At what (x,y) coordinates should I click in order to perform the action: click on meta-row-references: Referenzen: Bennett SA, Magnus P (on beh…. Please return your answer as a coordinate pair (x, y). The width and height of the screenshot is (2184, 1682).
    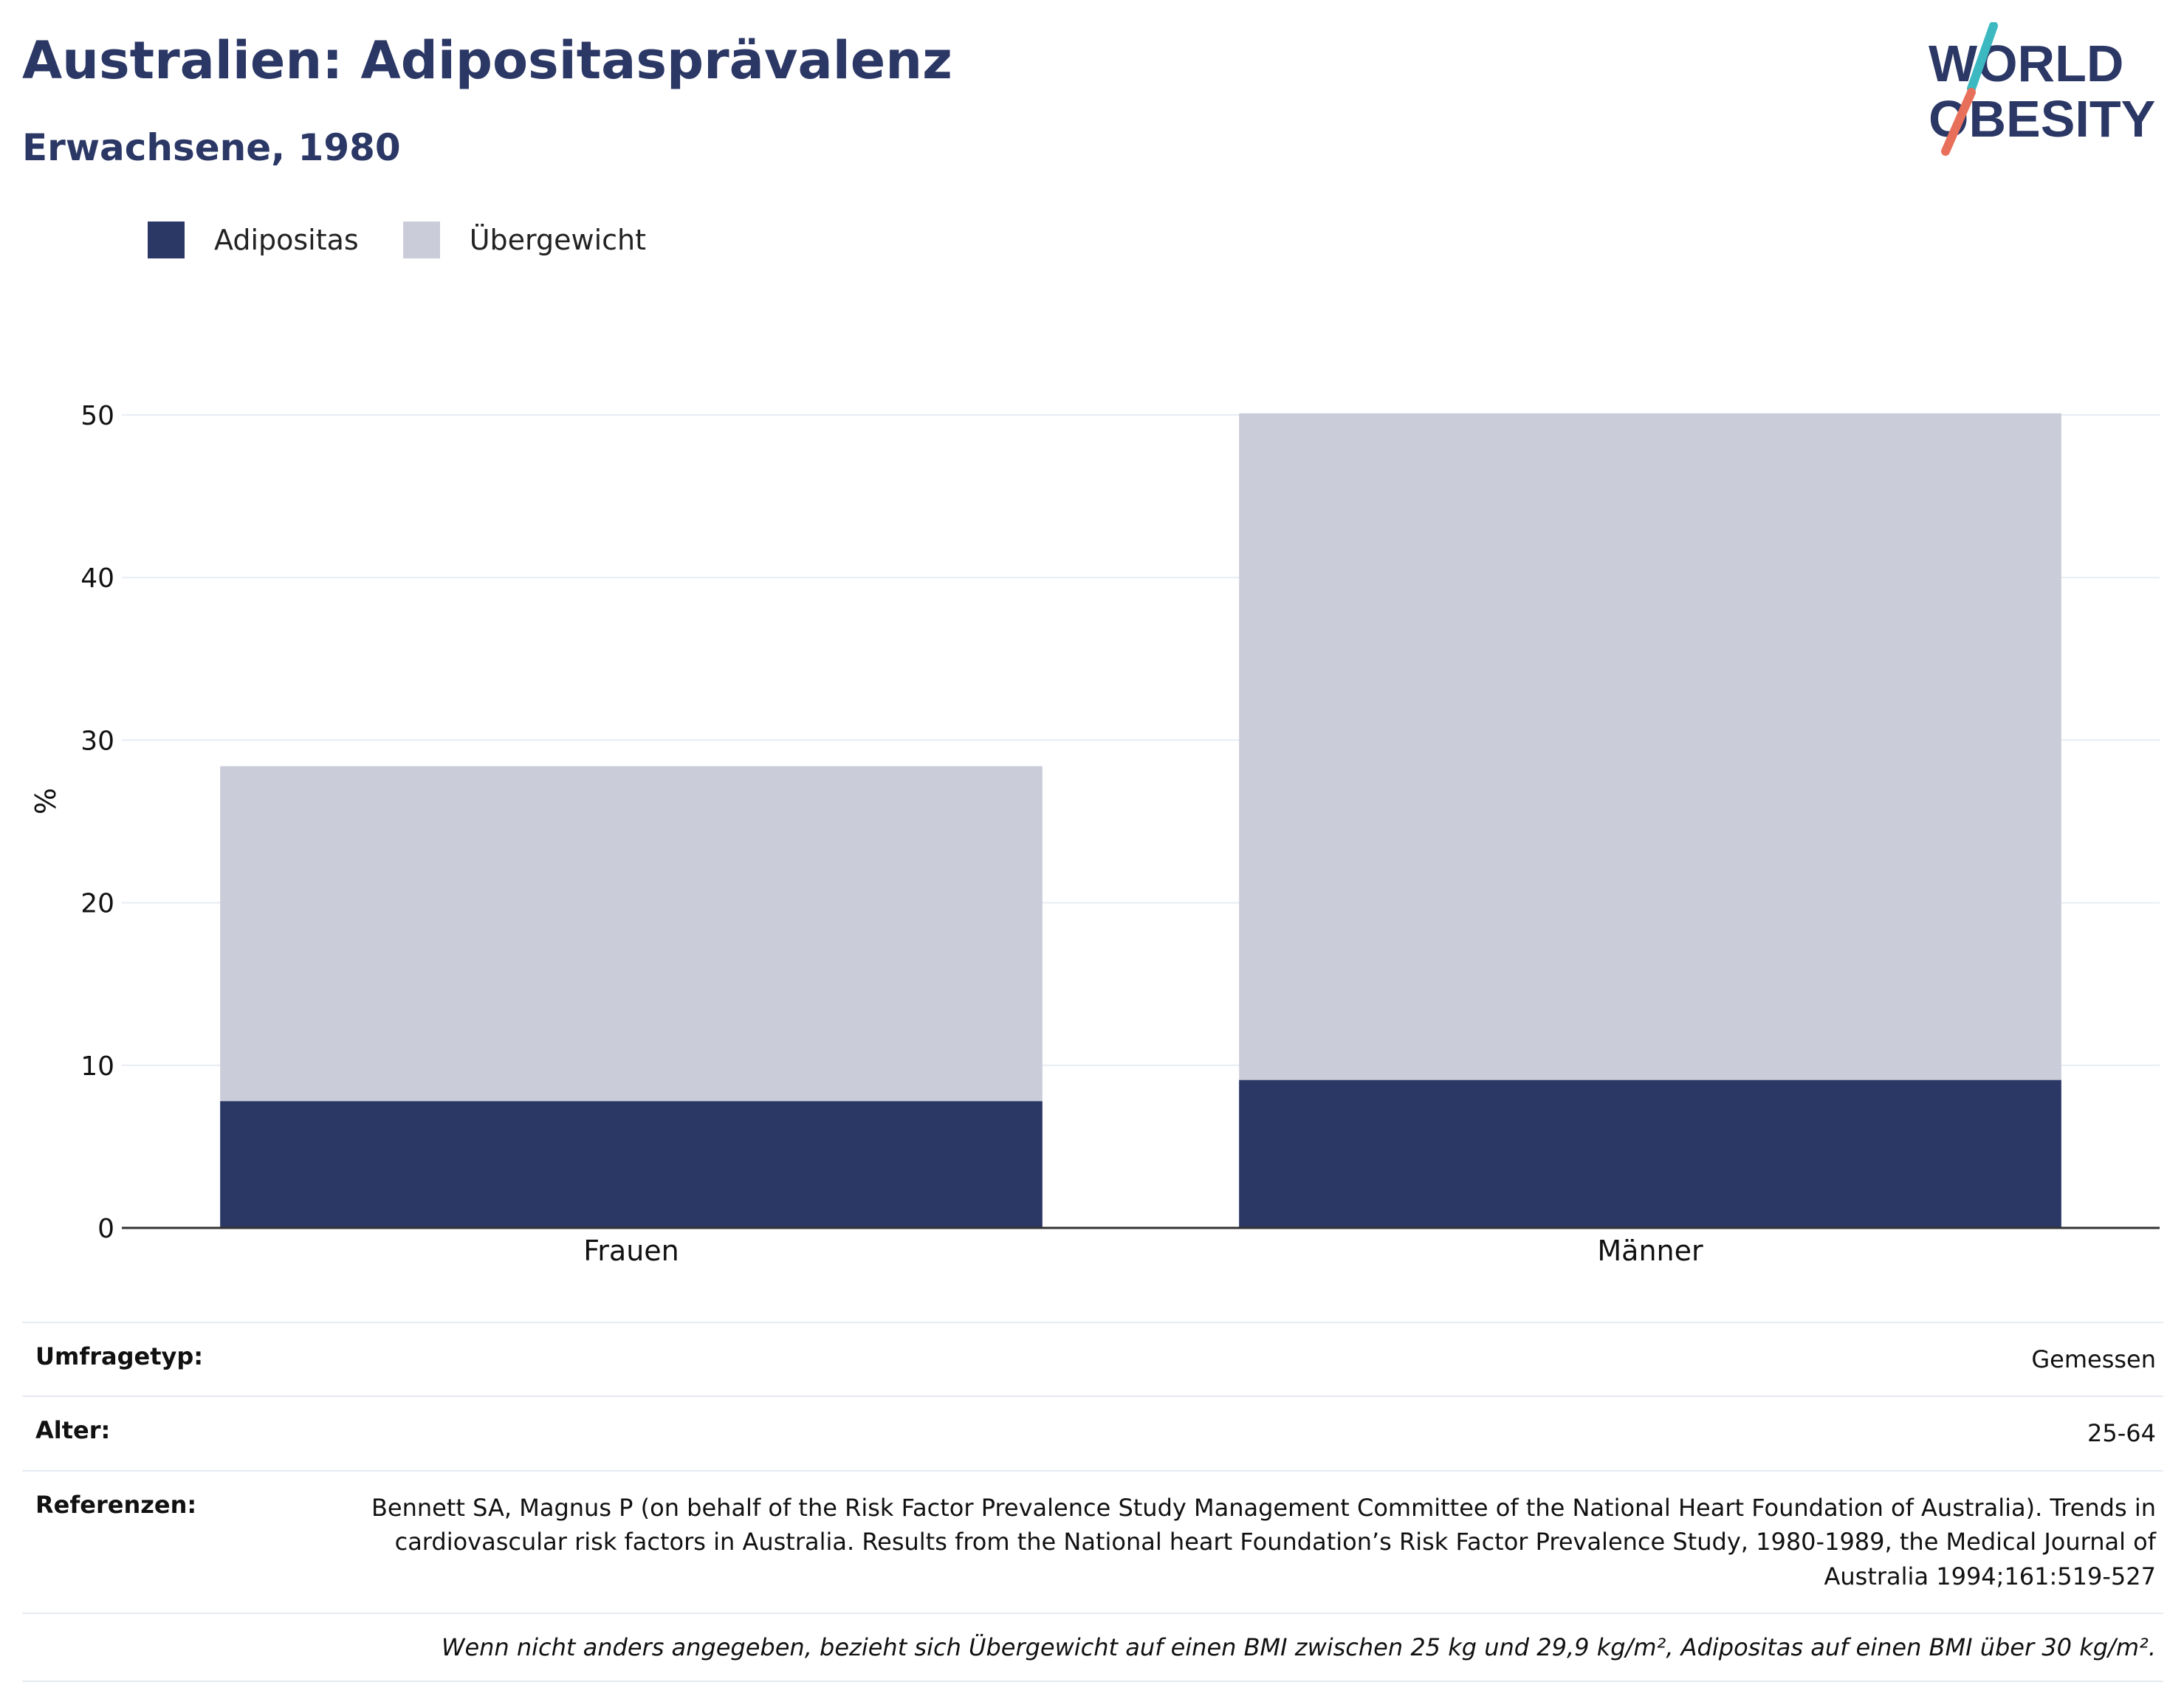
    Looking at the image, I should click on (1093, 1541).